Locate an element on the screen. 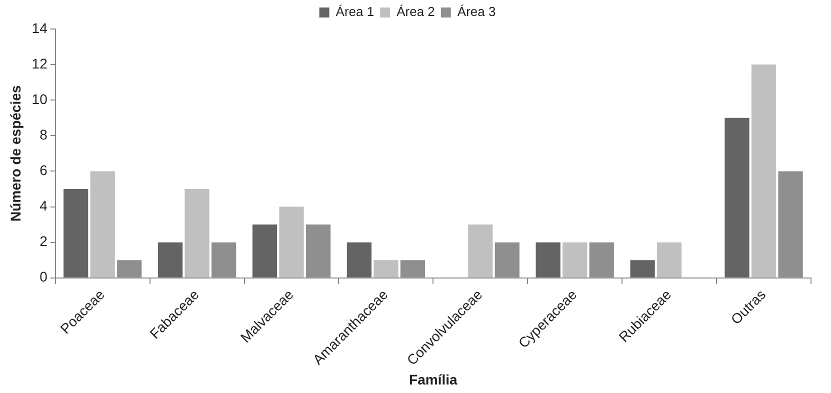 Image resolution: width=831 pixels, height=393 pixels. y-tick-label: 14 is located at coordinates (40, 28).